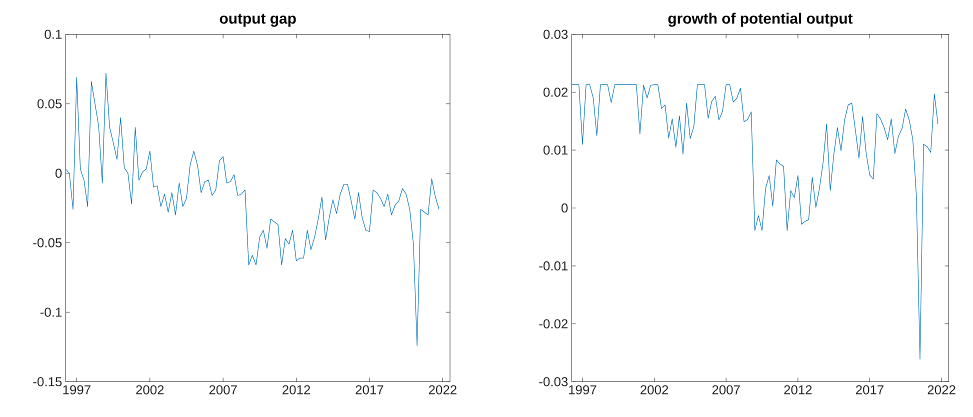 Image resolution: width=973 pixels, height=417 pixels. Describe the element at coordinates (555, 92) in the screenshot. I see `y-tick-label: 0.02` at that location.